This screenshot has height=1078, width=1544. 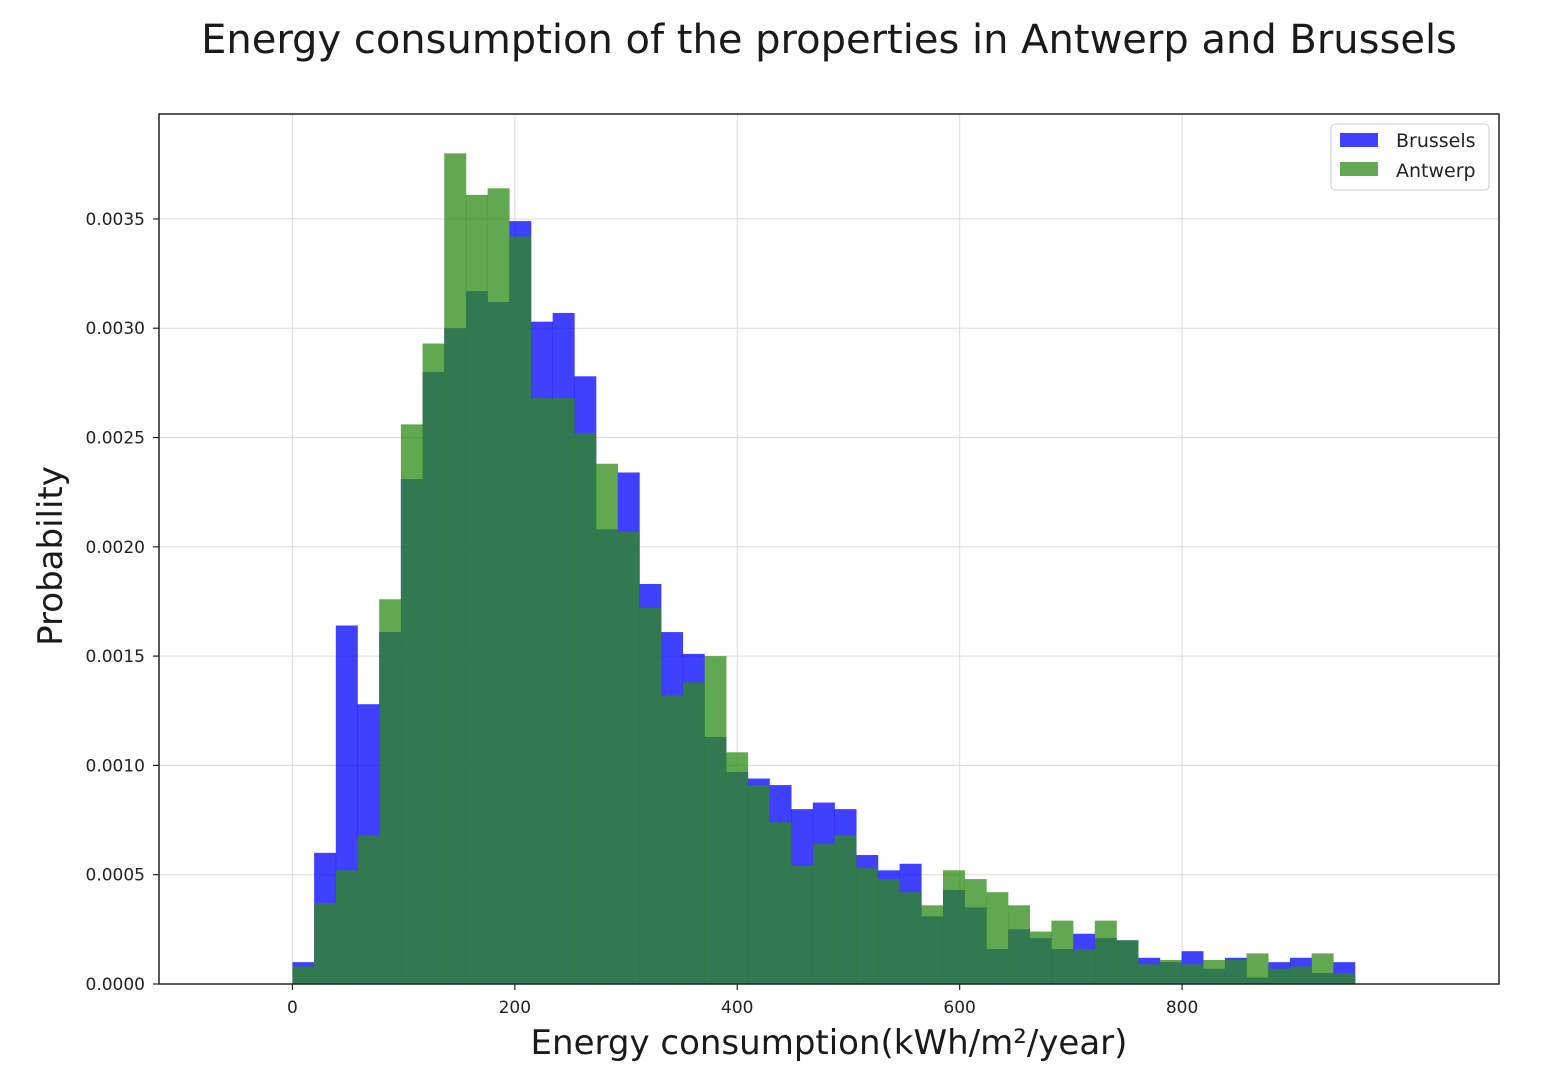 What do you see at coordinates (737, 1008) in the screenshot?
I see `x-tick-label: 400` at bounding box center [737, 1008].